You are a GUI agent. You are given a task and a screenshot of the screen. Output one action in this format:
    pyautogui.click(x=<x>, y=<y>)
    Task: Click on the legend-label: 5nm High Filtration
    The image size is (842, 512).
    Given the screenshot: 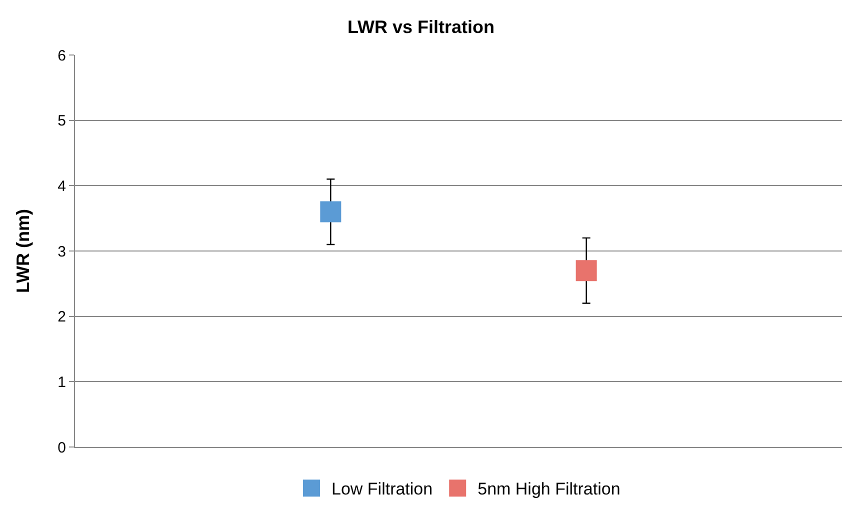 What is the action you would take?
    pyautogui.click(x=549, y=489)
    